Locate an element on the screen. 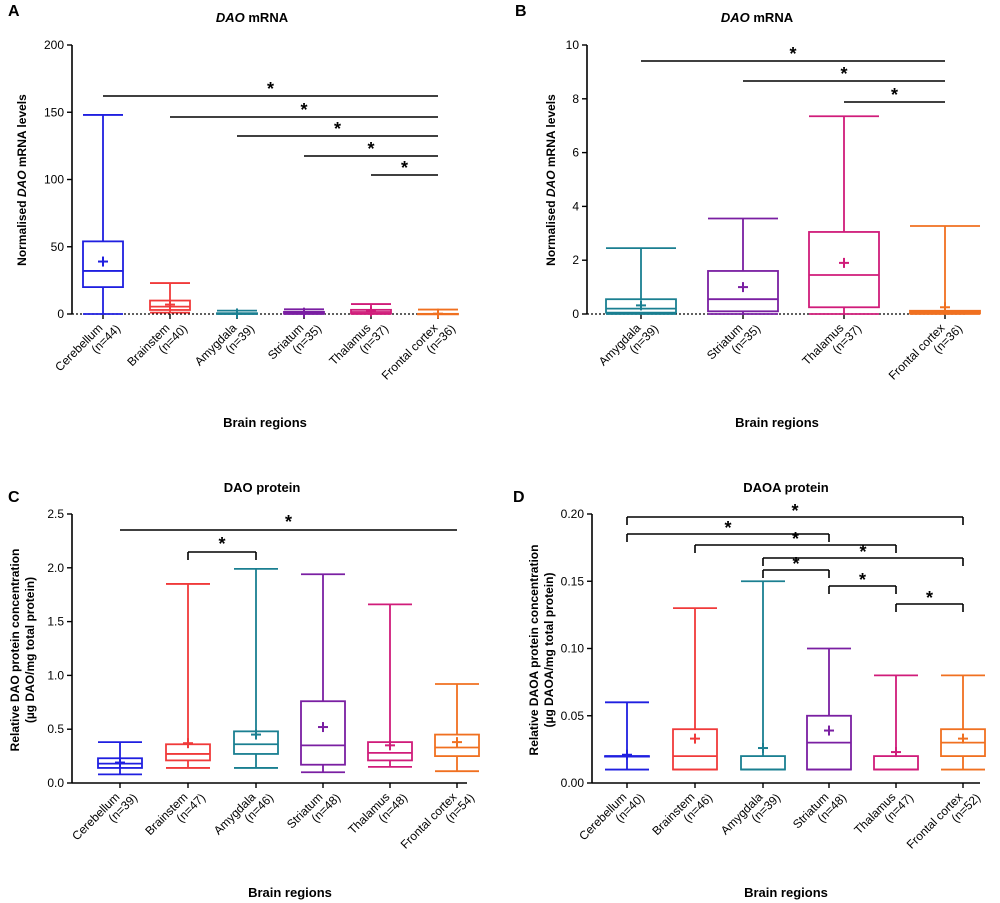 The height and width of the screenshot is (903, 1000). category-label: Frontal cortex(n=54) is located at coordinates (437, 820).